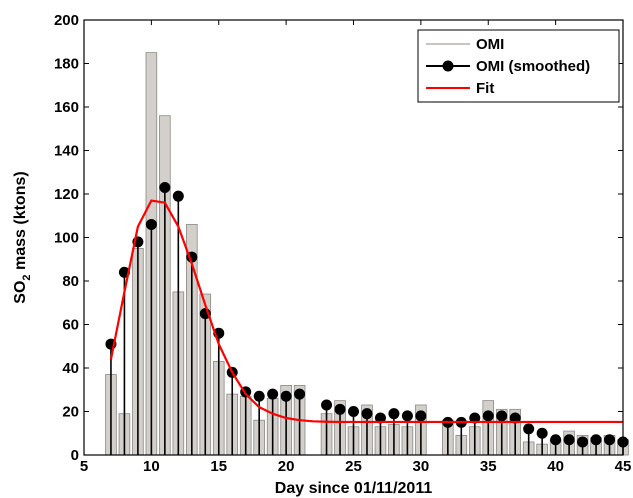  What do you see at coordinates (27, 277) in the screenshot?
I see `y-axis-label-subscript: 2` at bounding box center [27, 277].